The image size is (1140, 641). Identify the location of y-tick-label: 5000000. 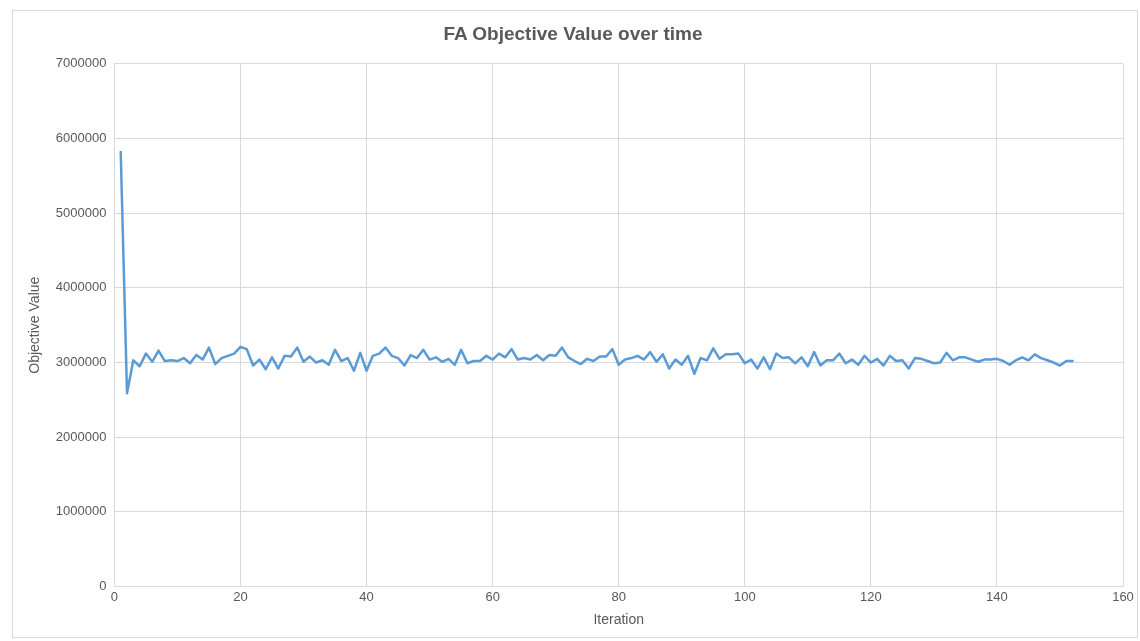
(81, 212).